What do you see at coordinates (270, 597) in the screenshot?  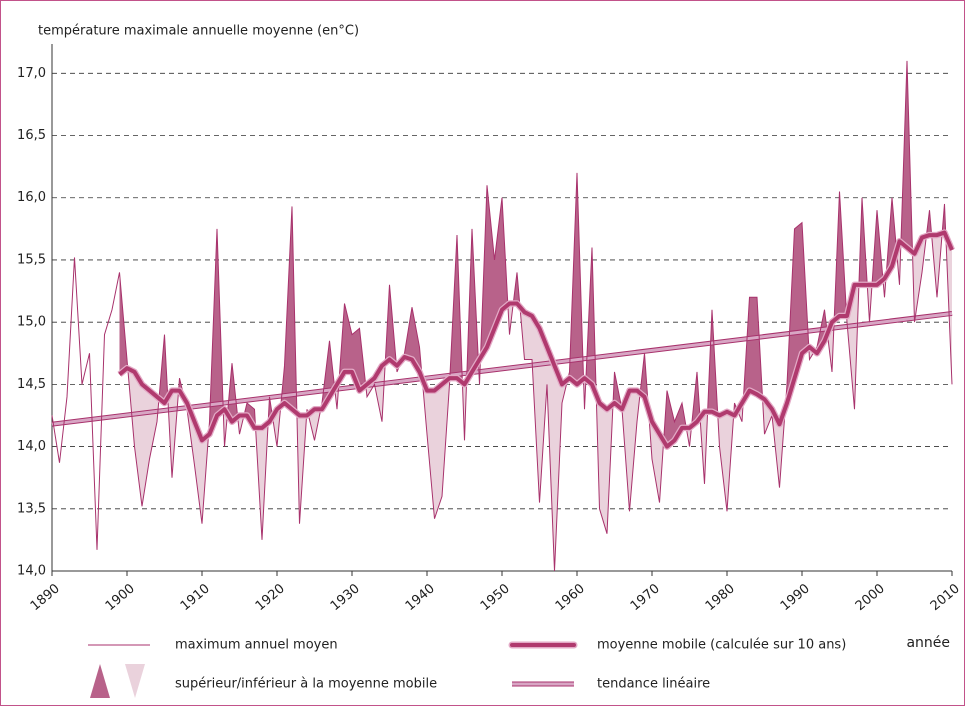 I see `x-tick-label: 1920` at bounding box center [270, 597].